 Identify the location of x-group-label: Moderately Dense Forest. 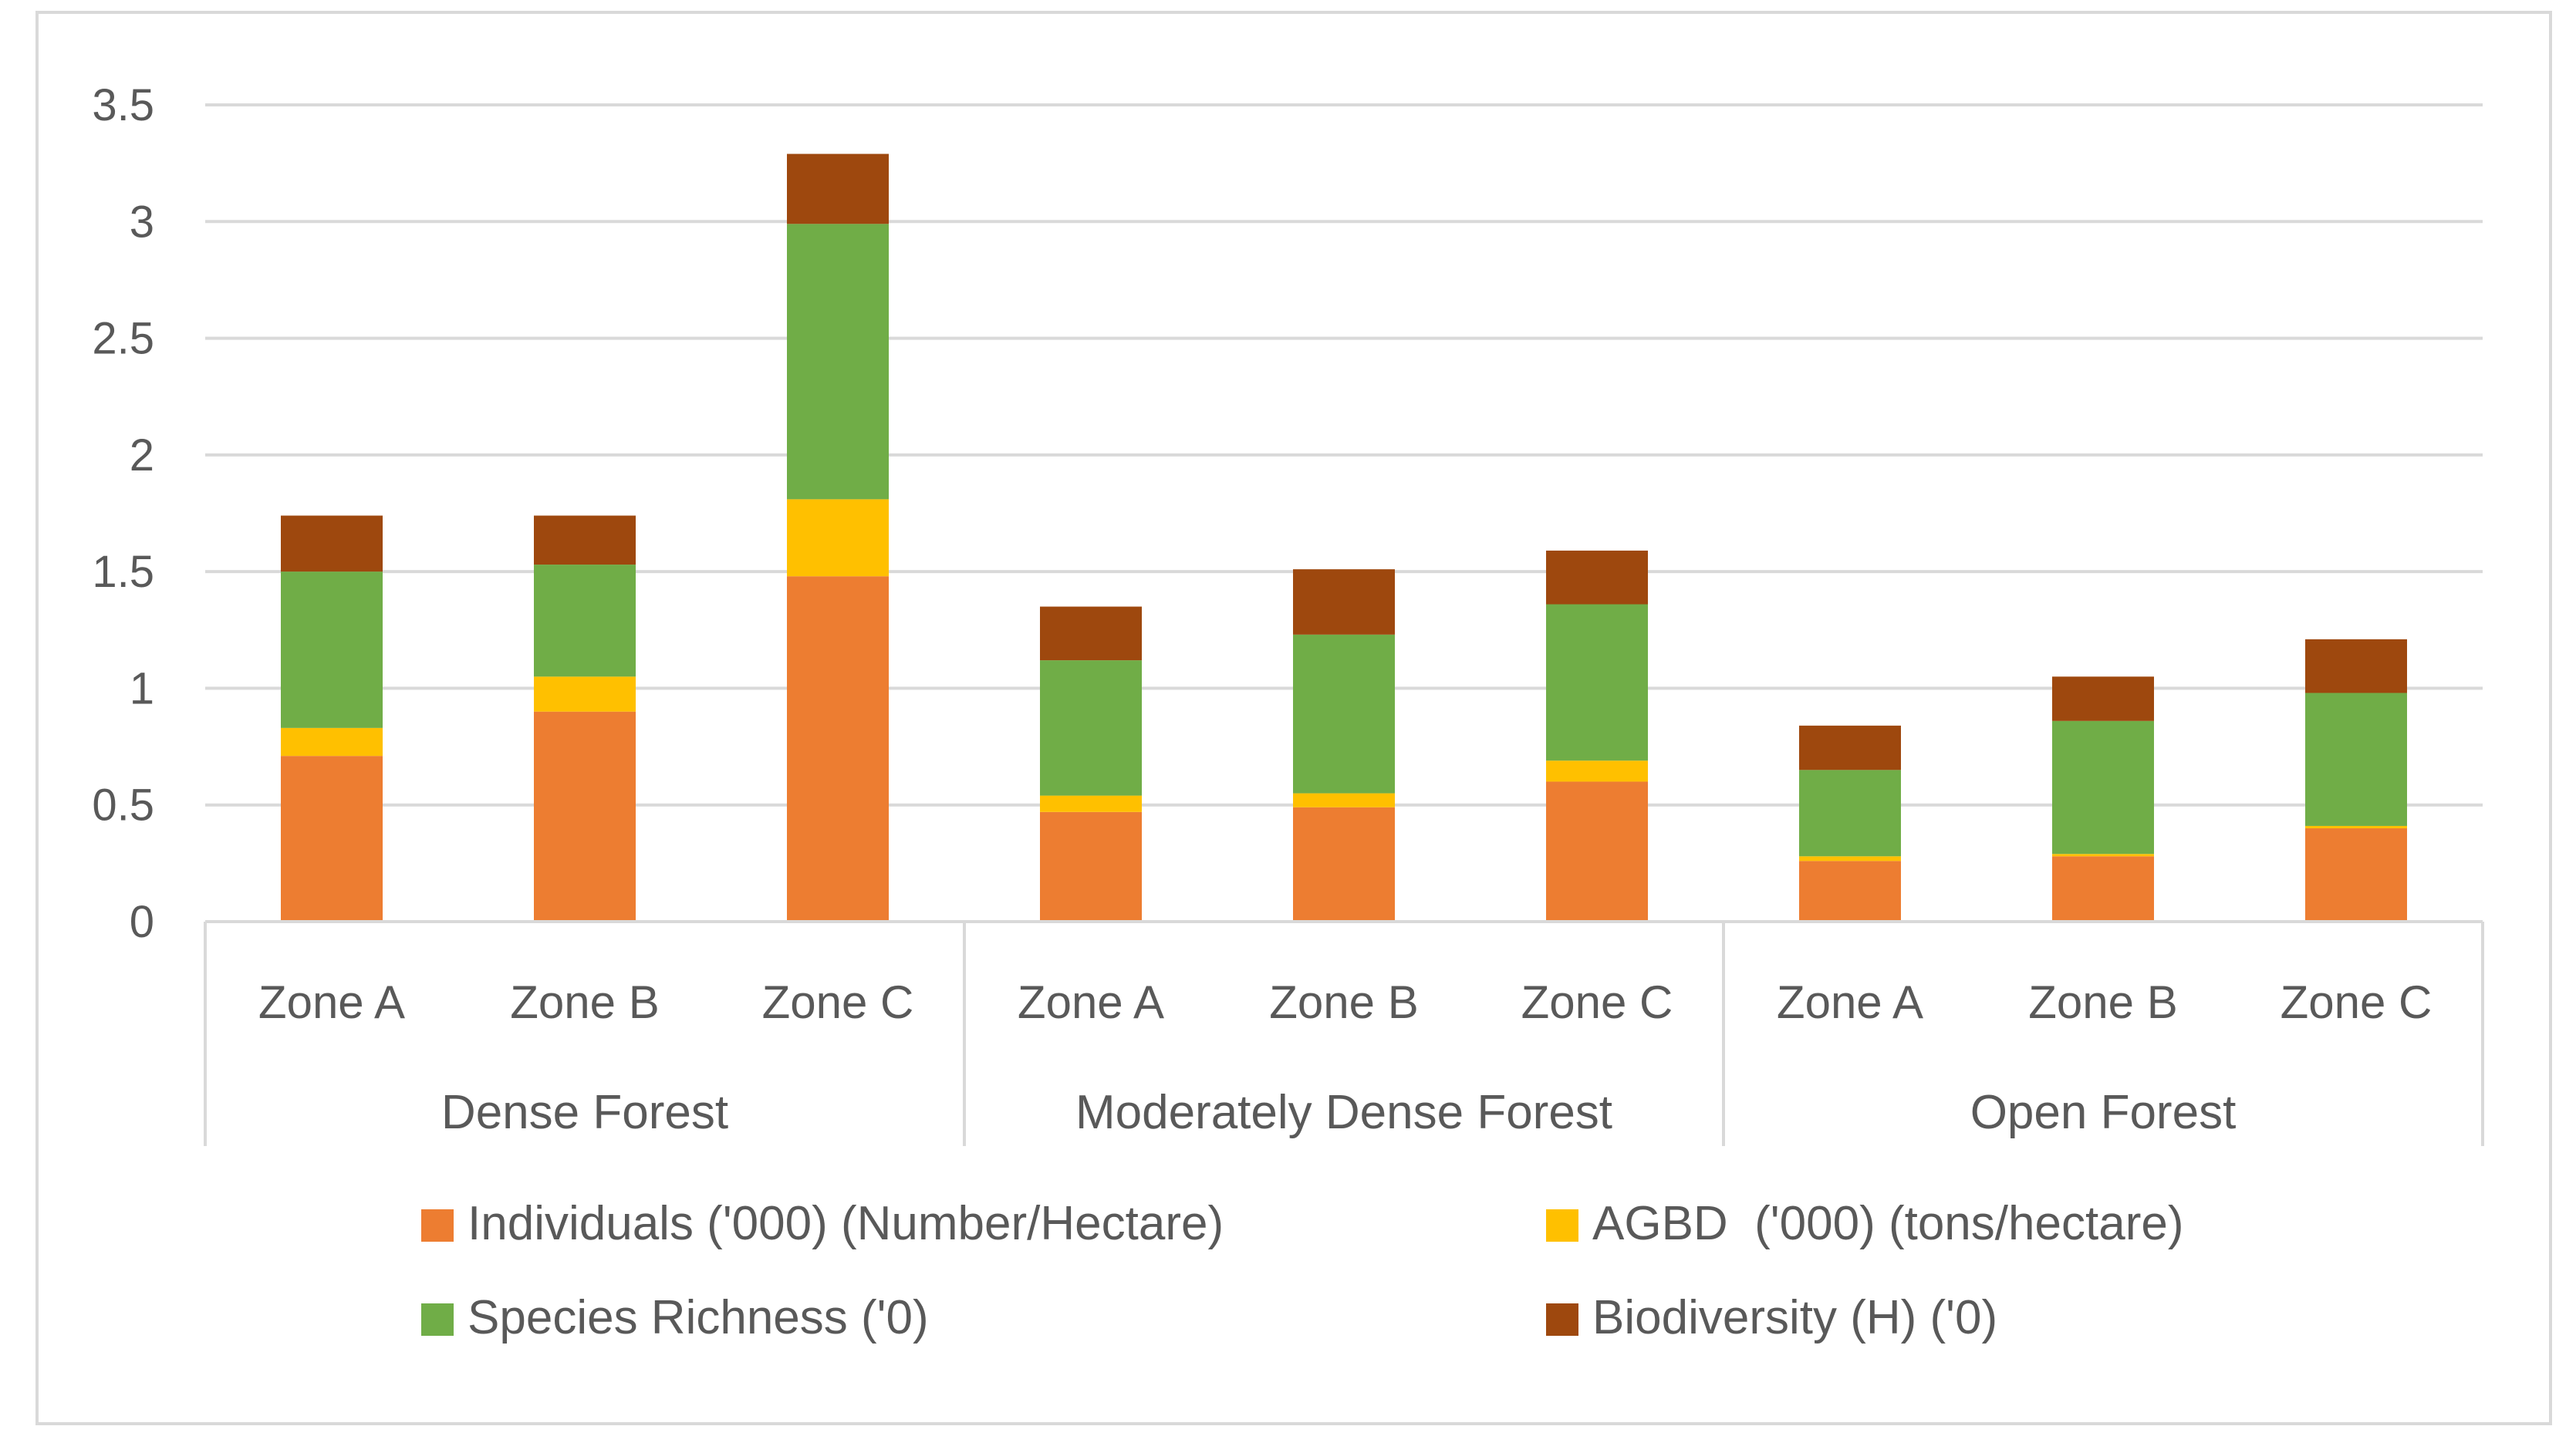
(1343, 1112).